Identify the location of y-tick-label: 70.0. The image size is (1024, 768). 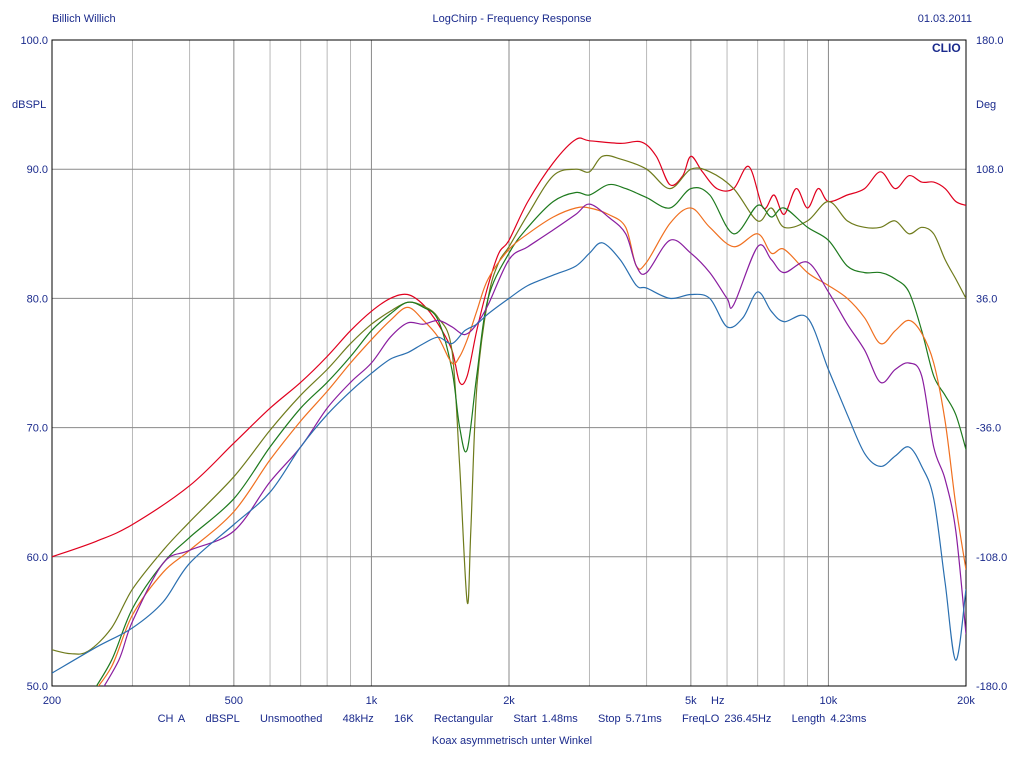
(37, 429).